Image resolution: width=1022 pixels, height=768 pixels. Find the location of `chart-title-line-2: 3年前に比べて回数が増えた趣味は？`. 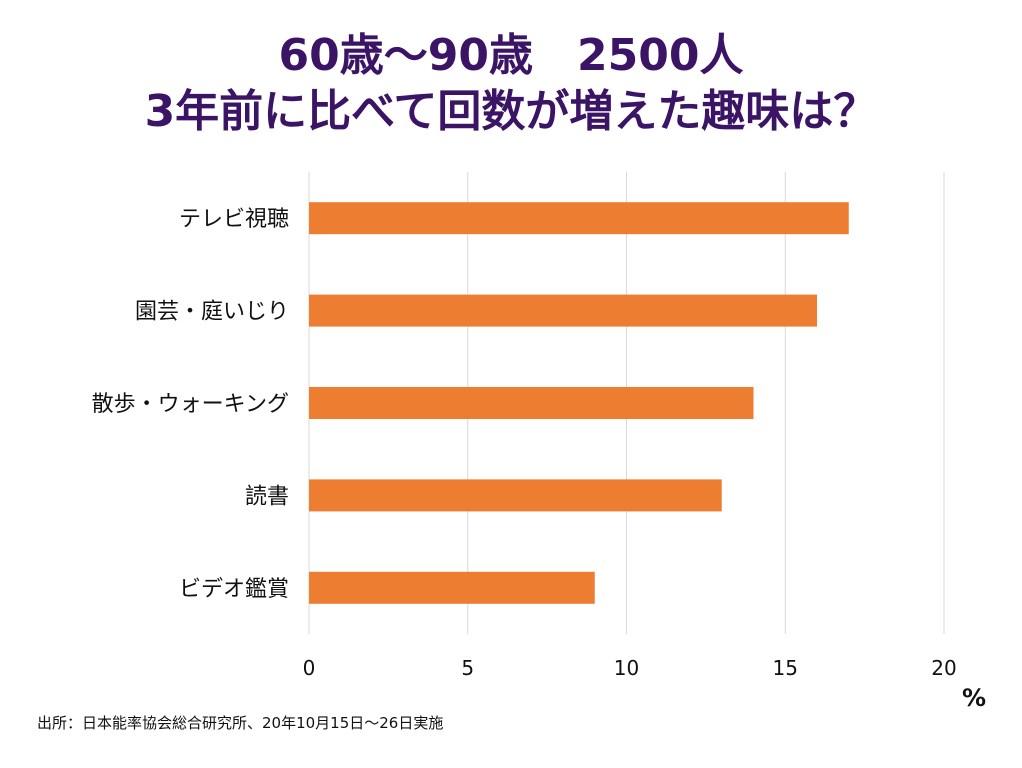

chart-title-line-2: 3年前に比べて回数が増えた趣味は？ is located at coordinates (511, 111).